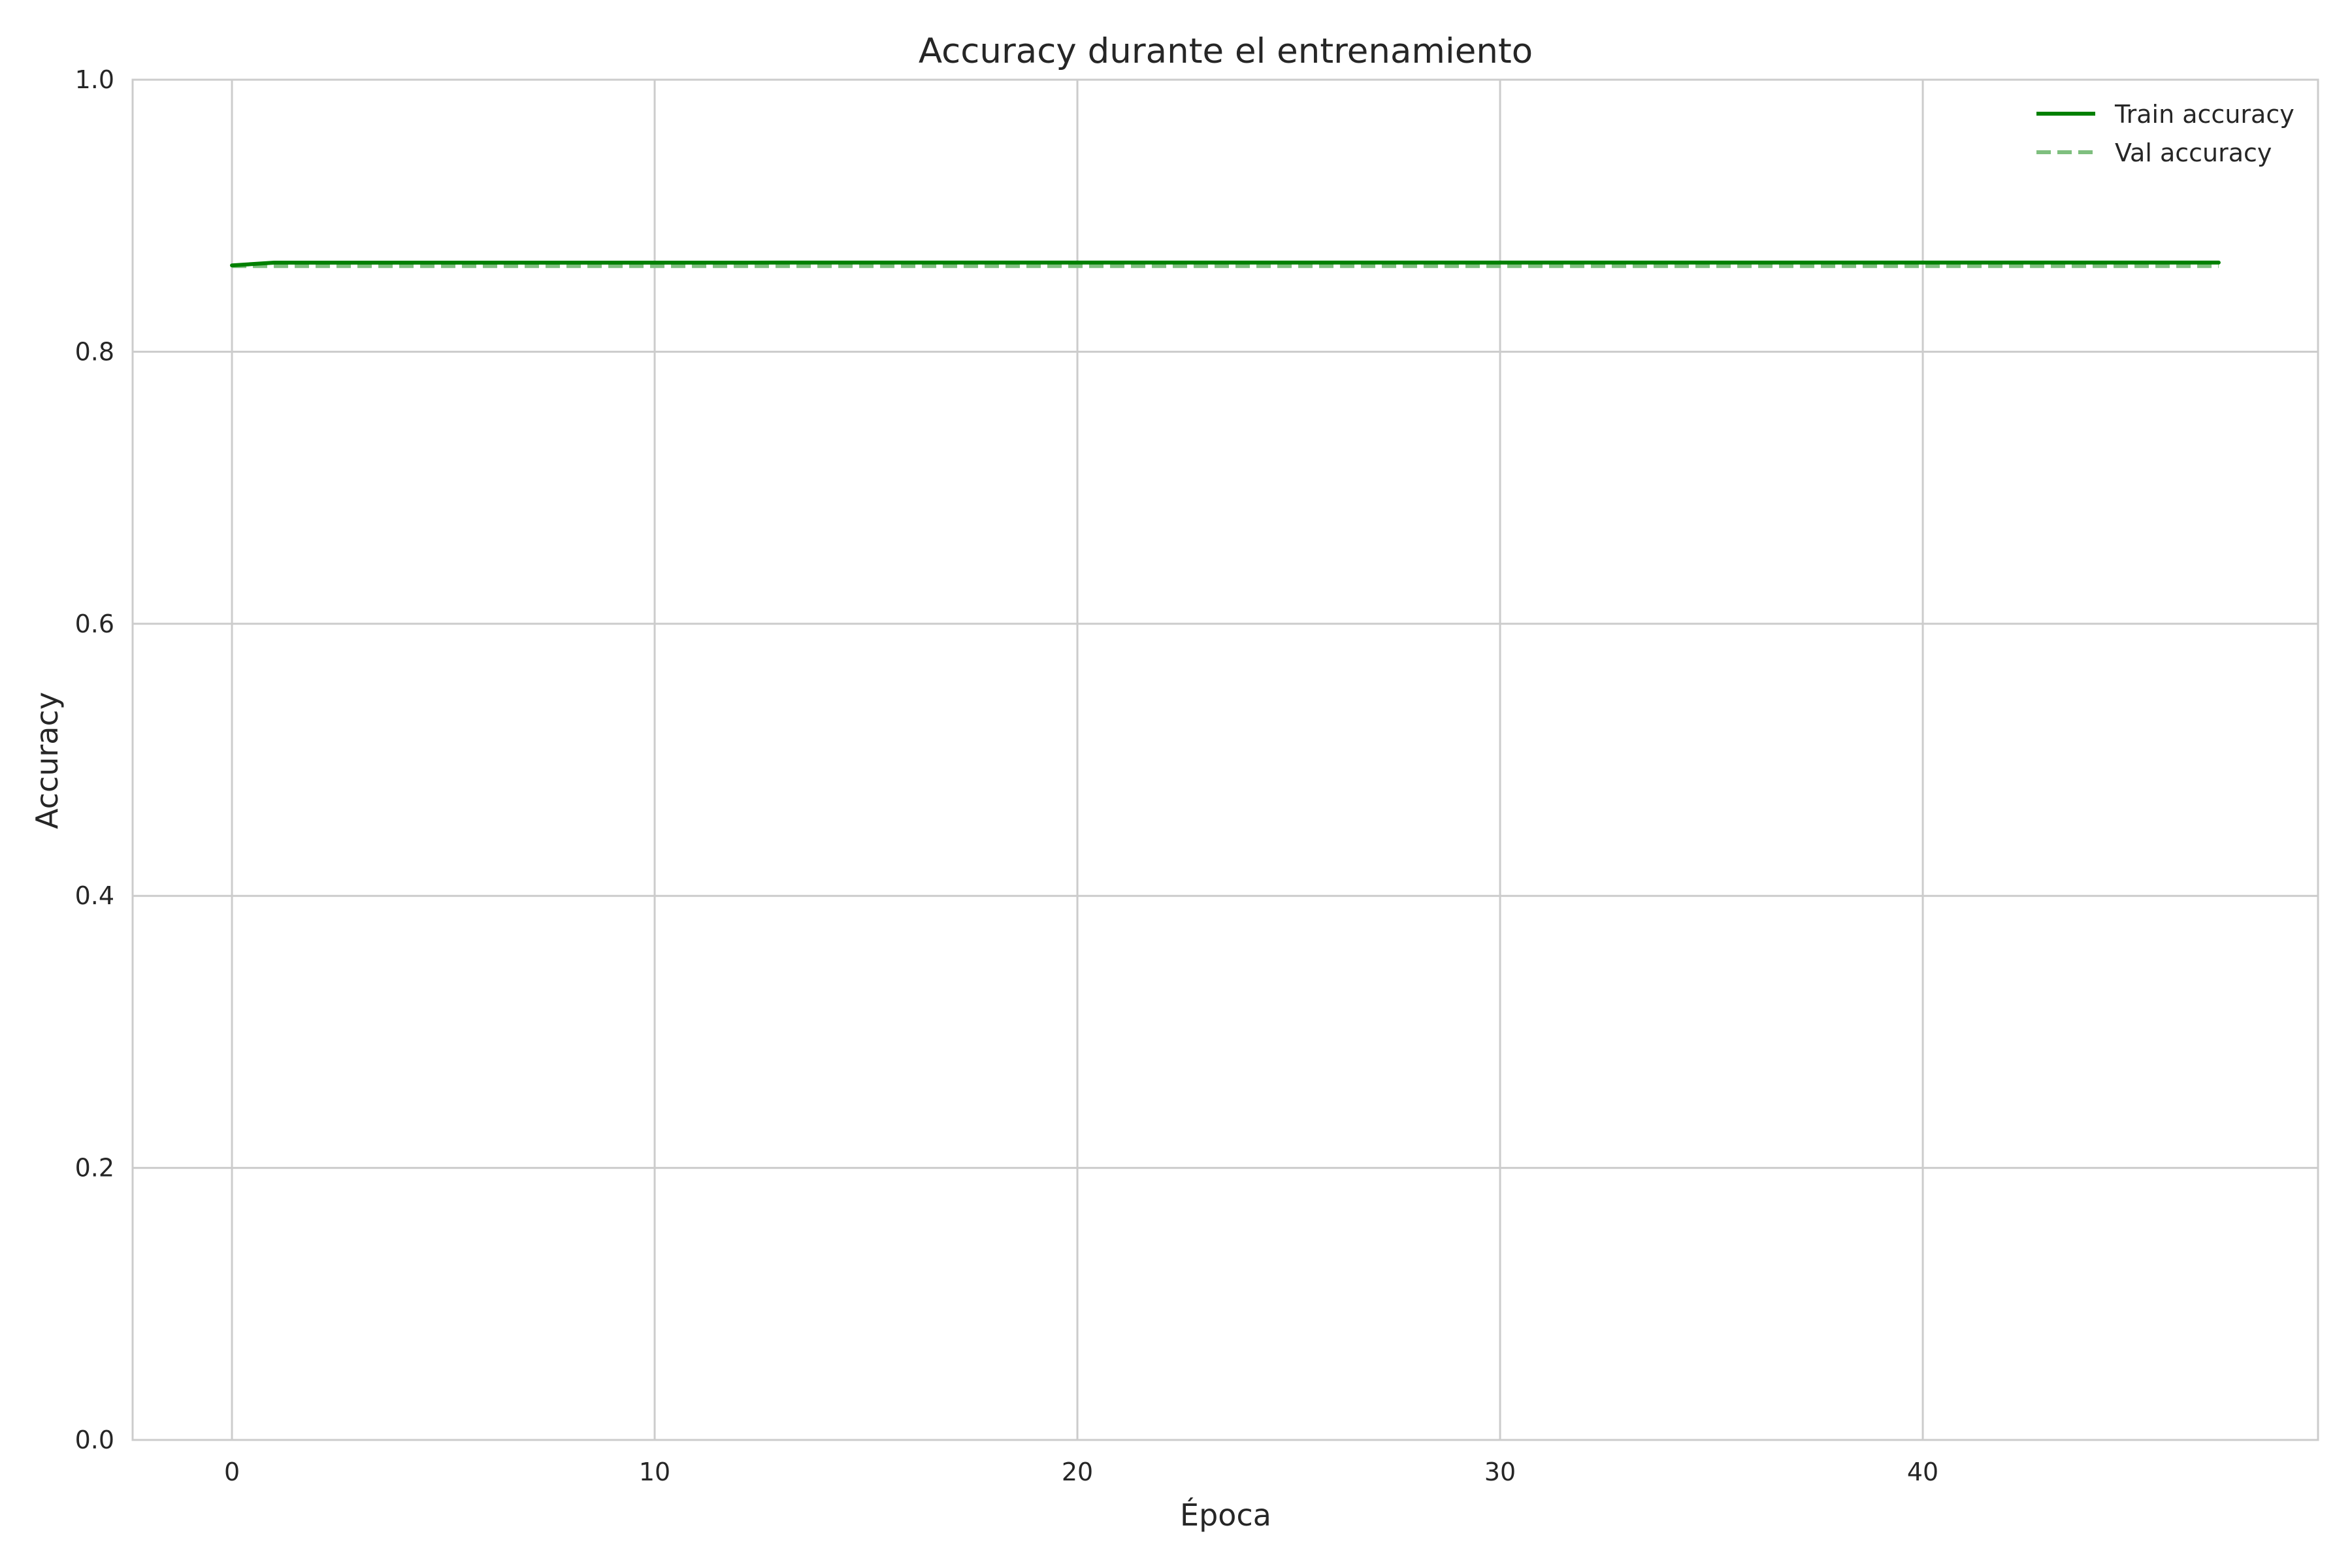  I want to click on y-tick-label: 0.4, so click(94, 895).